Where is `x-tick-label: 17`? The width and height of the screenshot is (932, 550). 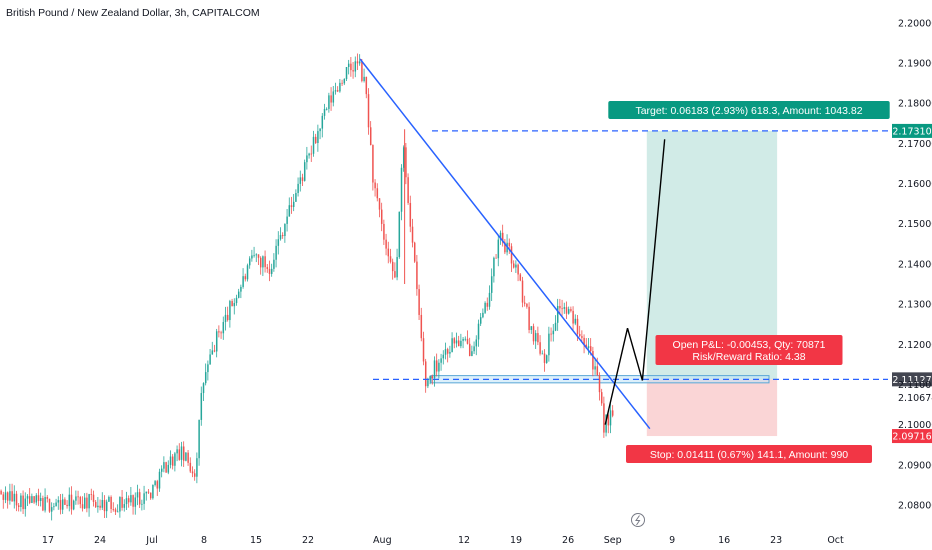
x-tick-label: 17 is located at coordinates (48, 540).